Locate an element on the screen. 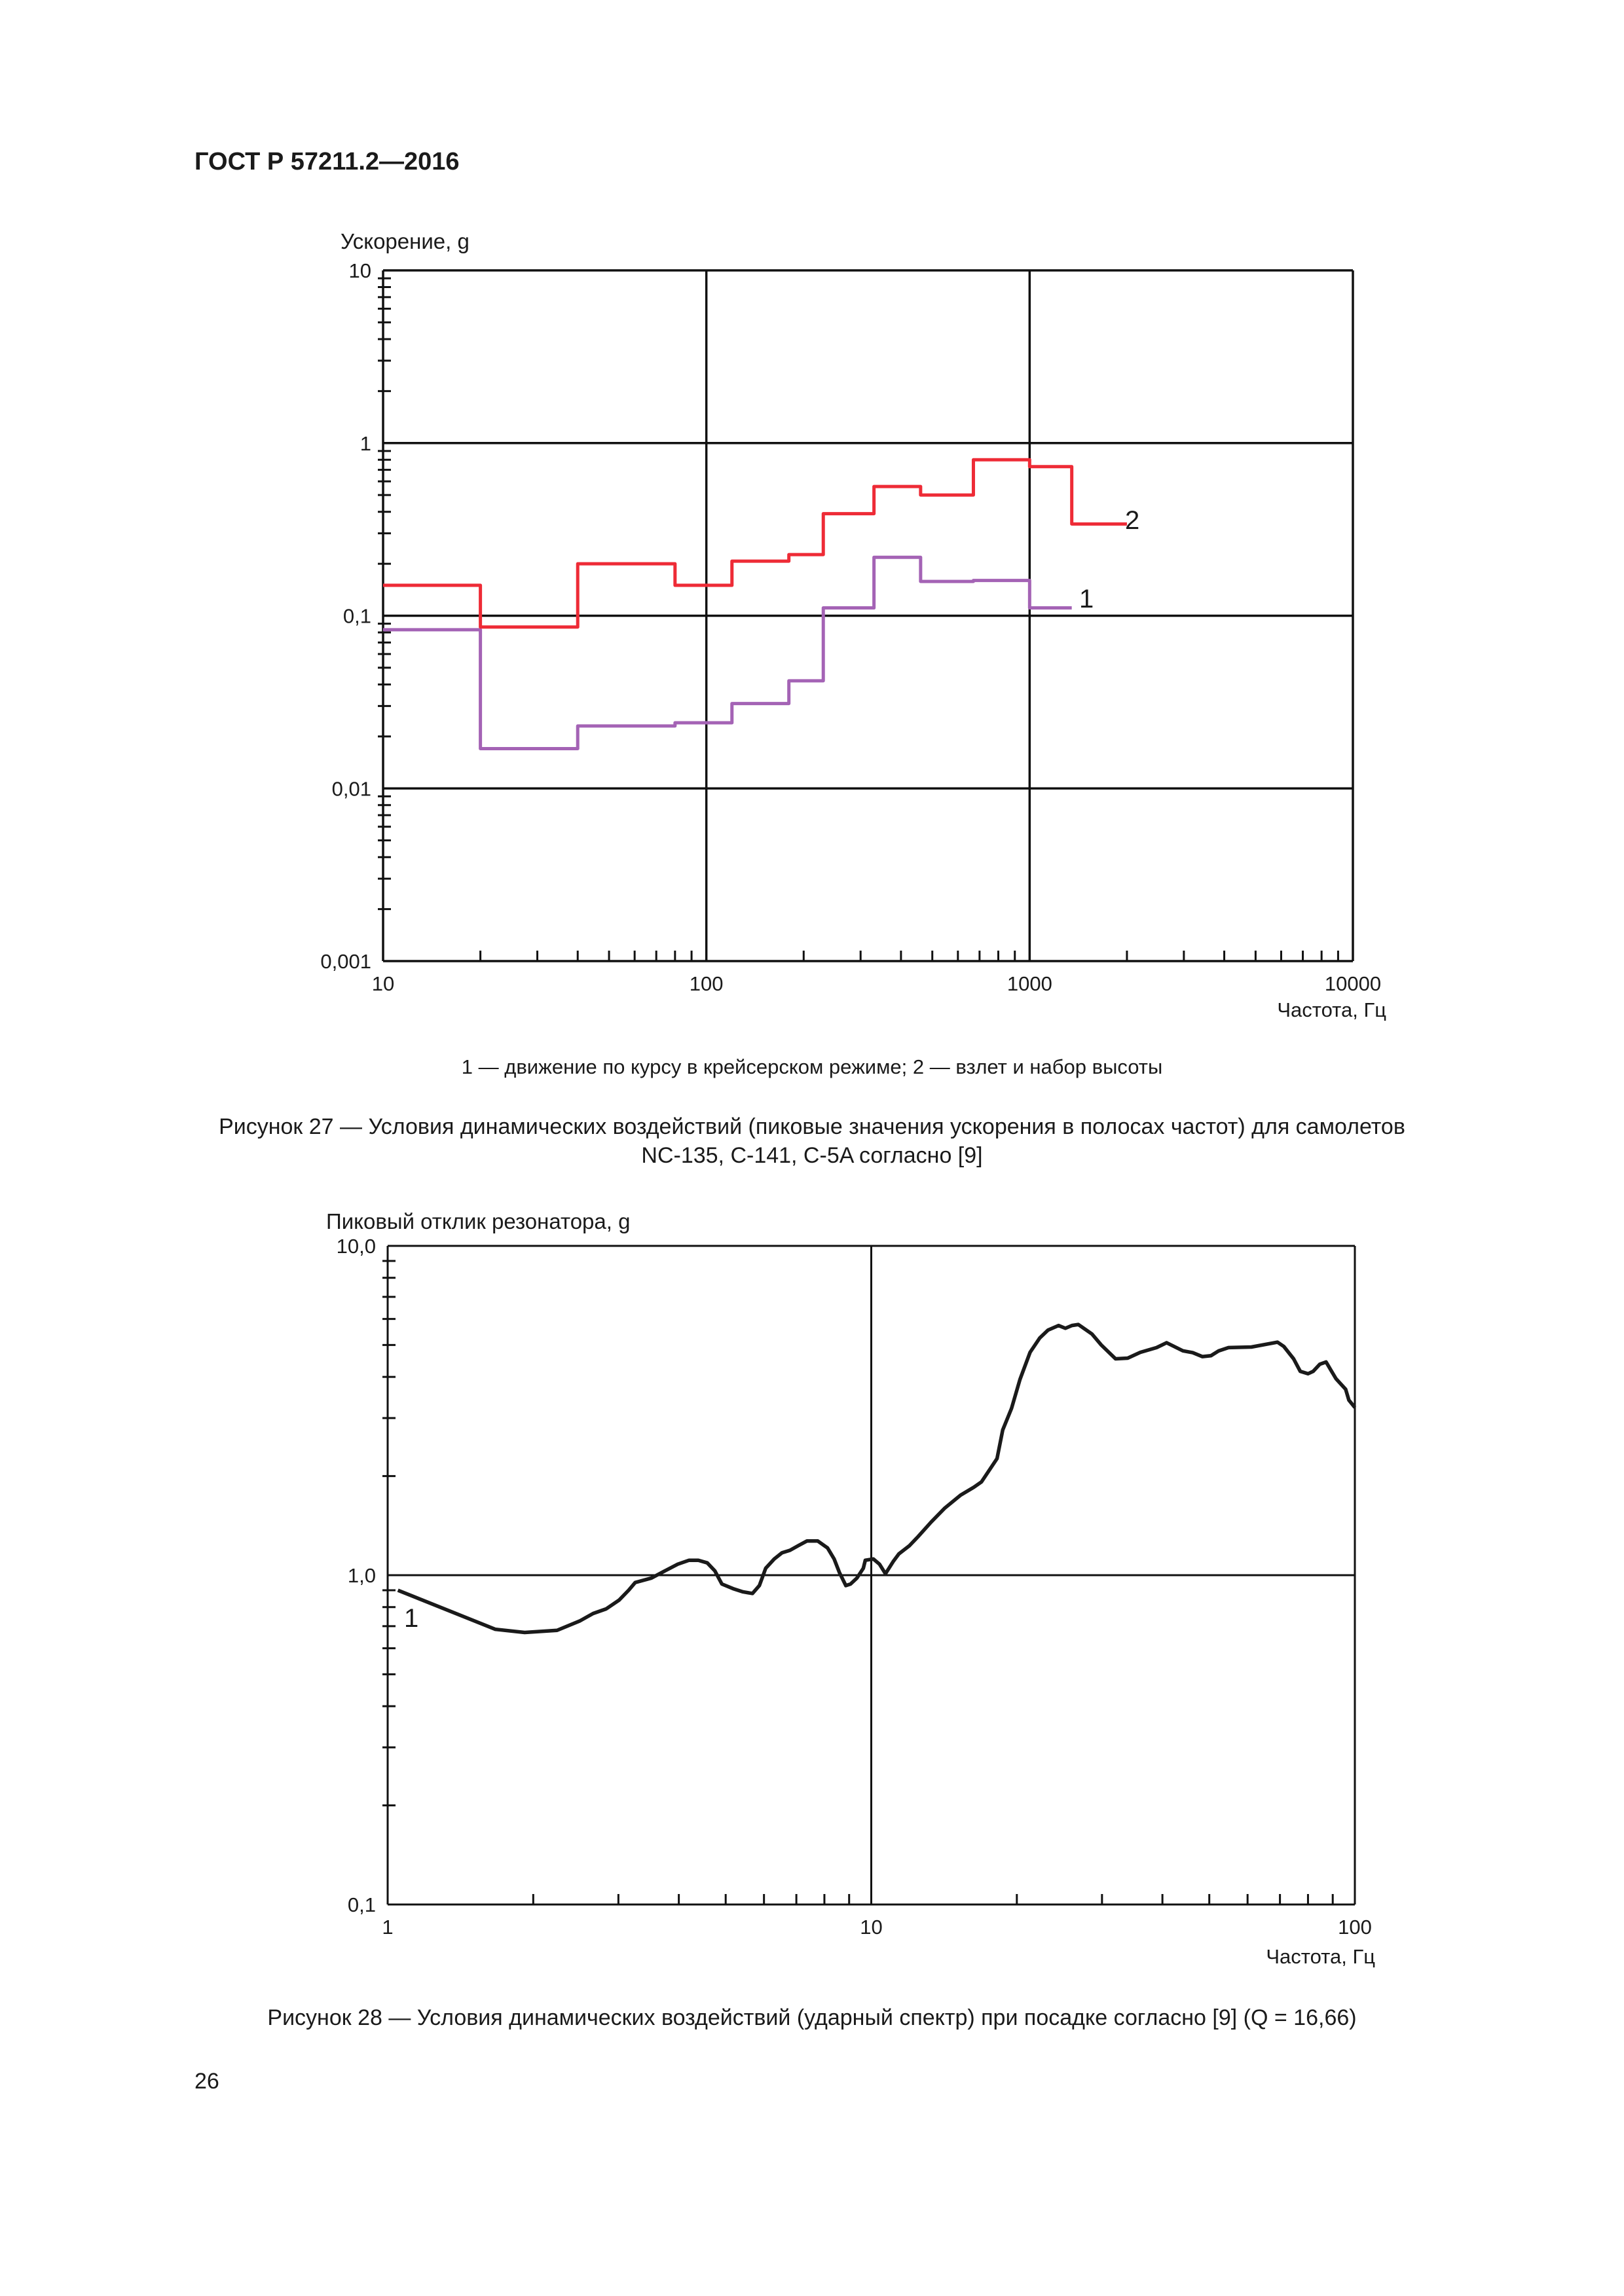 The height and width of the screenshot is (2296, 1624). y-tick-label: 1,0 is located at coordinates (362, 1575).